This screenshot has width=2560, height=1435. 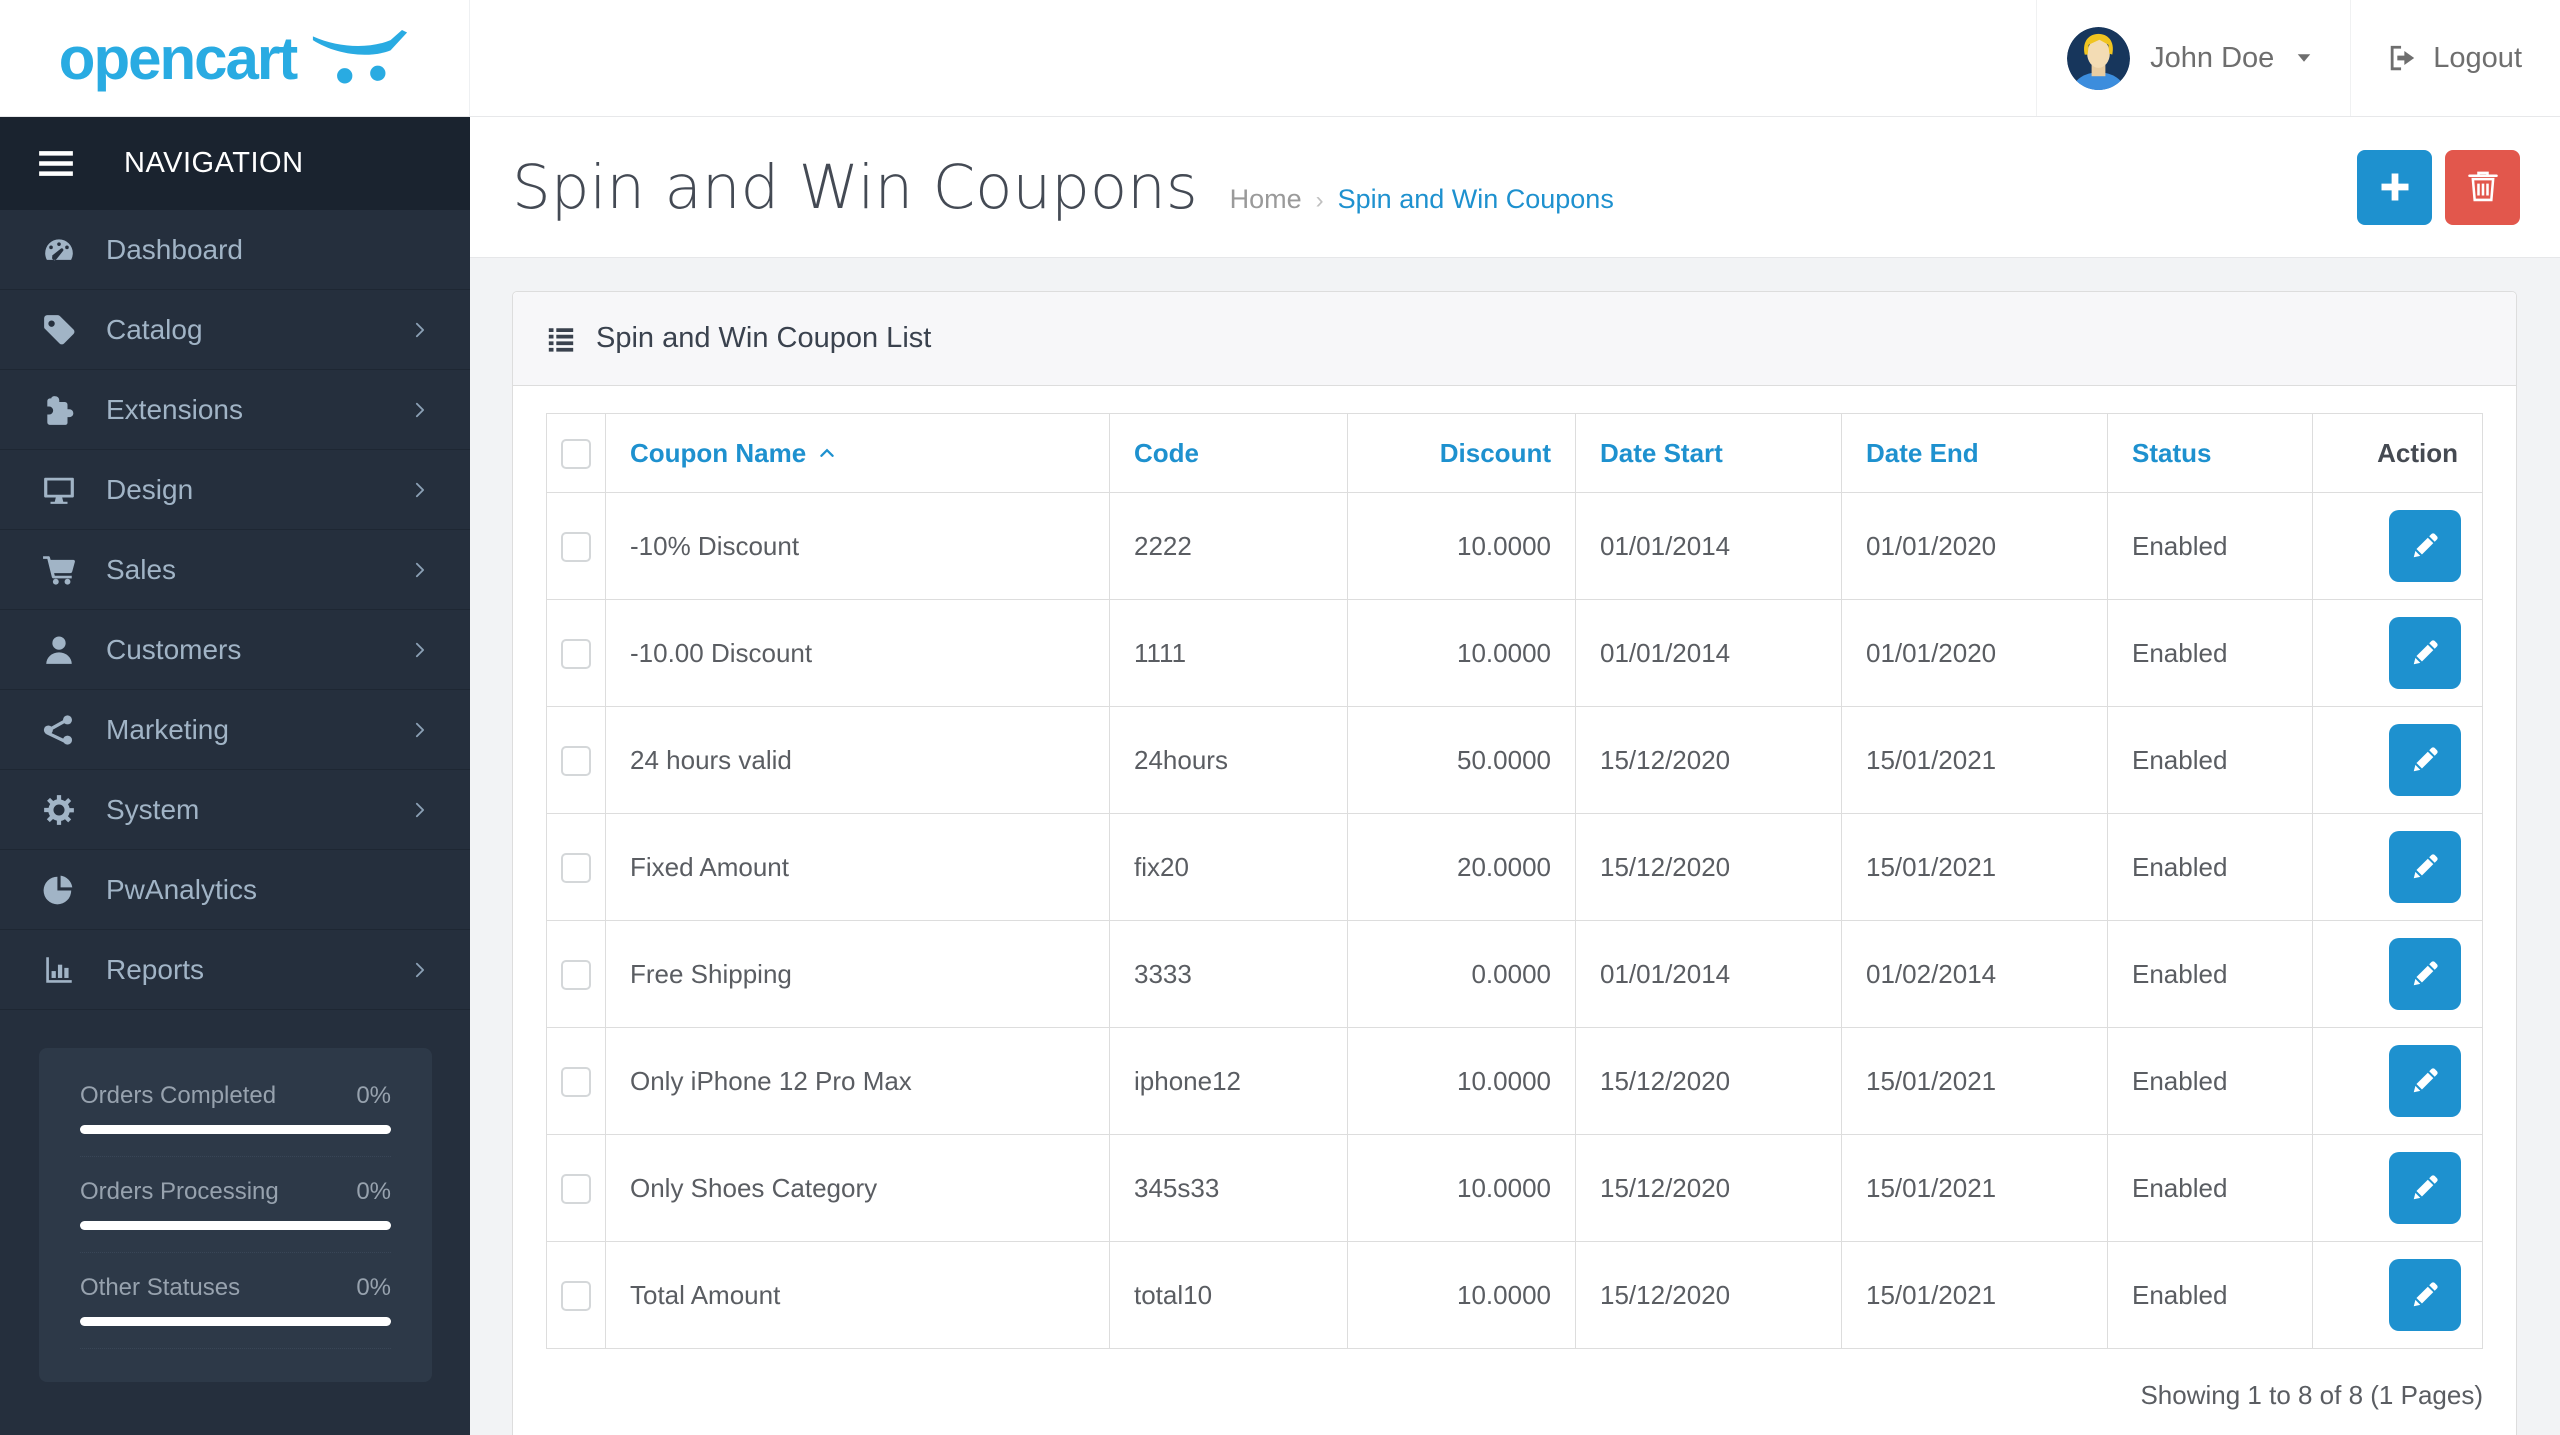 What do you see at coordinates (855, 187) in the screenshot?
I see `page-title: Spin and Win Coupons` at bounding box center [855, 187].